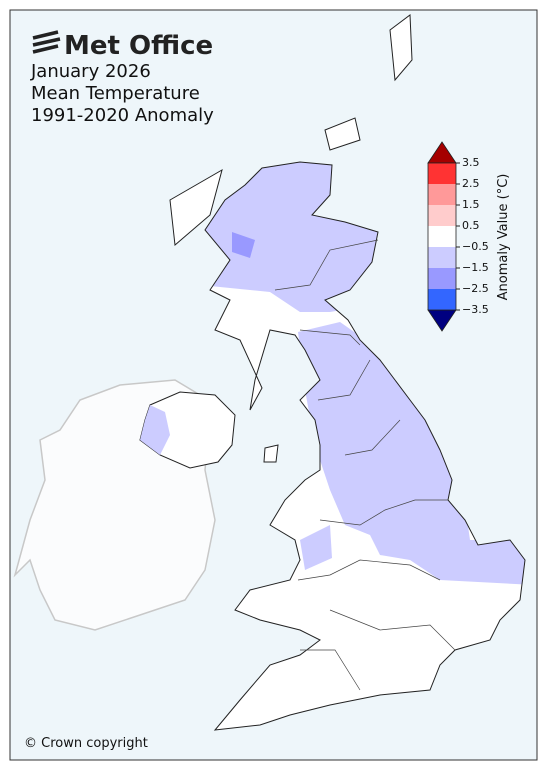  I want to click on hebrides, so click(196, 207).